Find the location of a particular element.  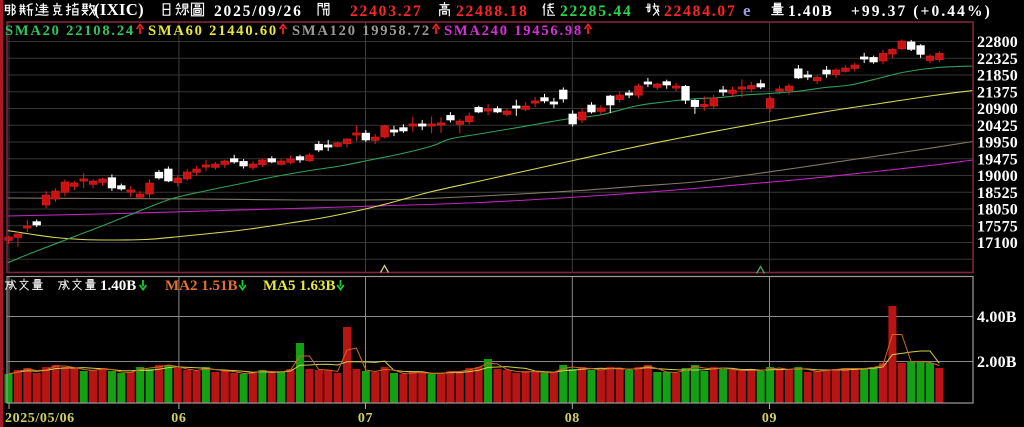

svg-text: 22488.18 is located at coordinates (492, 11).